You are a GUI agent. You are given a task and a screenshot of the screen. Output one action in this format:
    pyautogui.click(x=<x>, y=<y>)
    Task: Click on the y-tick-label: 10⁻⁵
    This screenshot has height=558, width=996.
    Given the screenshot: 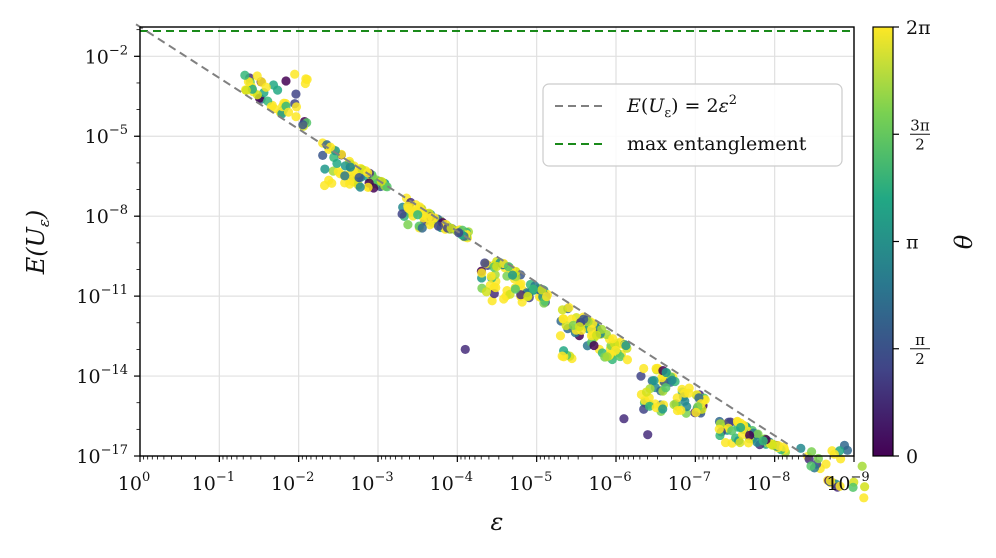 What is the action you would take?
    pyautogui.click(x=106, y=135)
    